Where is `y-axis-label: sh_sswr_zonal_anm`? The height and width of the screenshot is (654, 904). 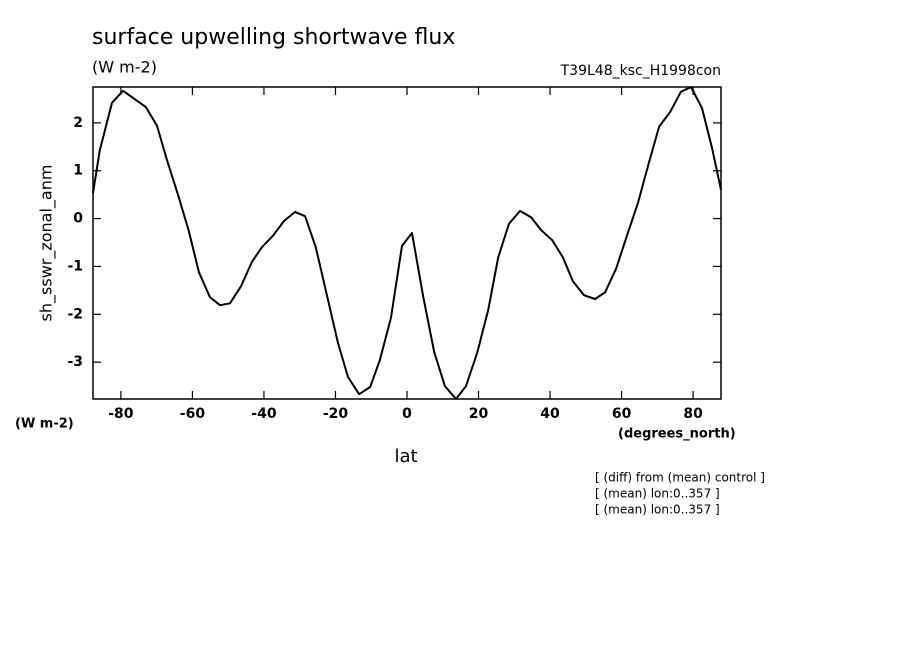
y-axis-label: sh_sswr_zonal_anm is located at coordinates (47, 243).